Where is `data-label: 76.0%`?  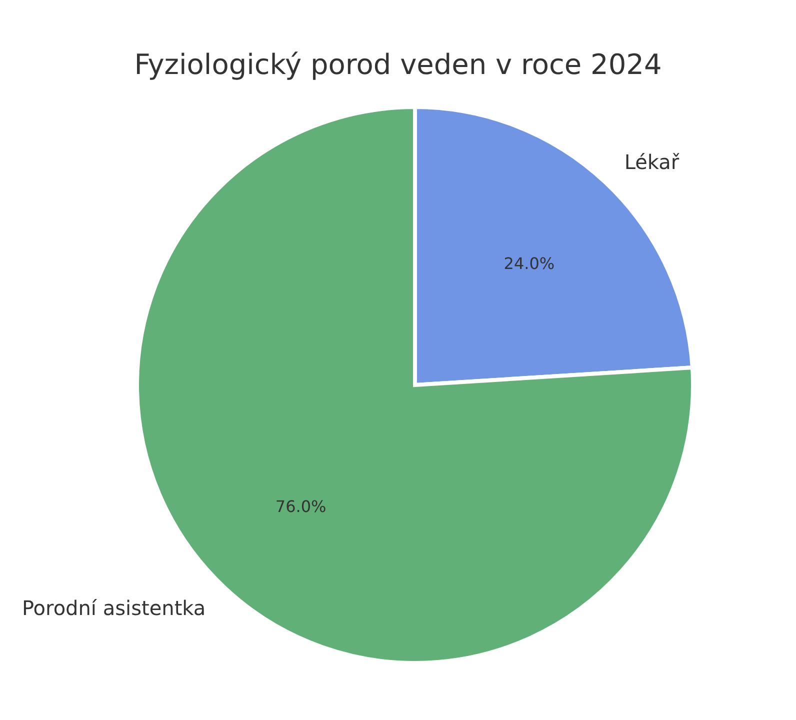
data-label: 76.0% is located at coordinates (300, 506).